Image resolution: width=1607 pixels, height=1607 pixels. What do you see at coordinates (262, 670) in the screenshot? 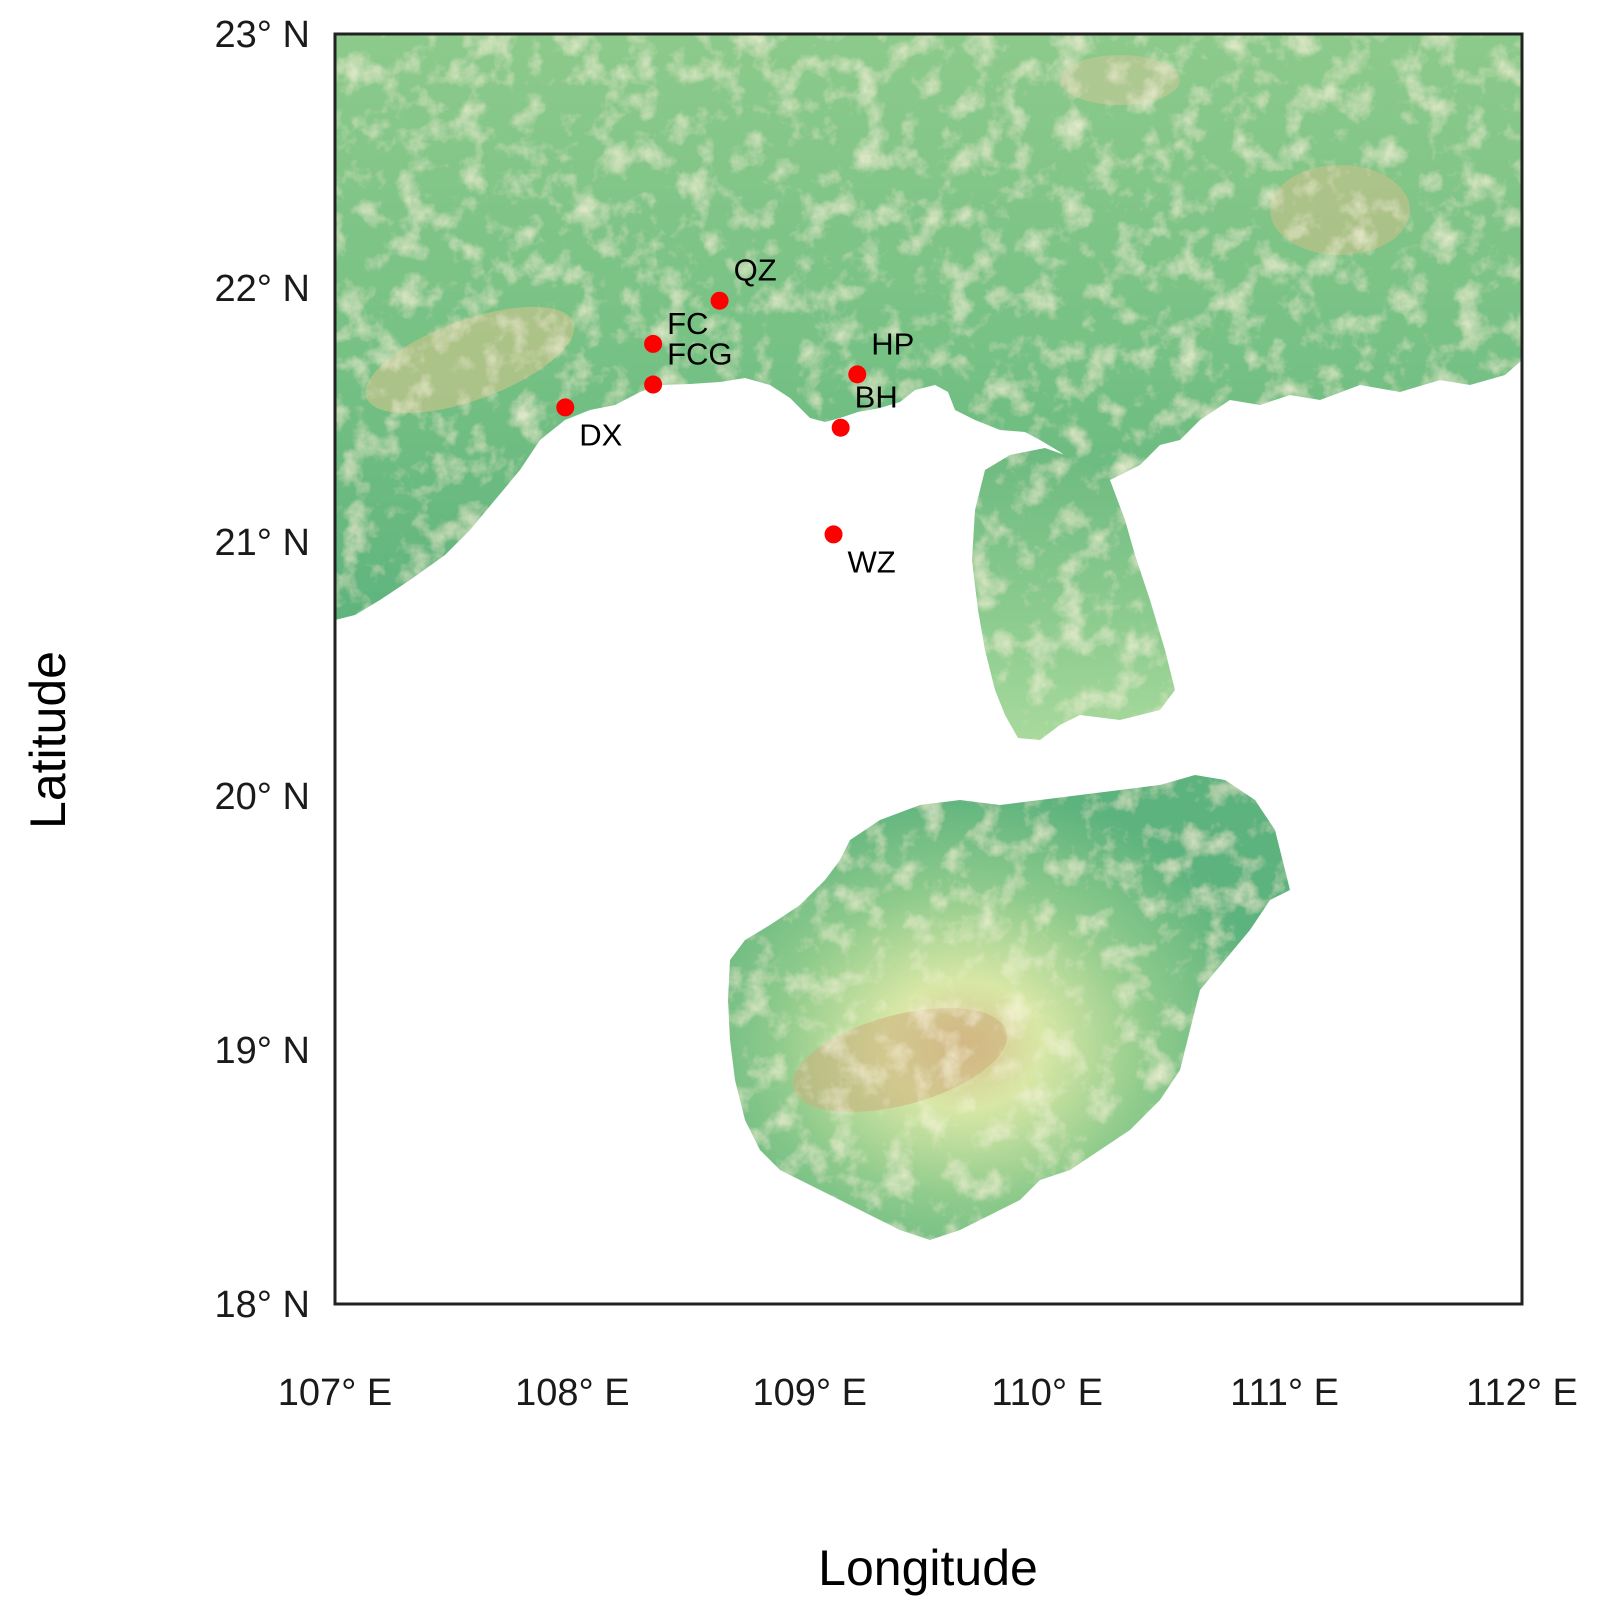
I see `y-axis-tick-labels: 23° N 22° N 21° N 20° N 19° N 18° N` at bounding box center [262, 670].